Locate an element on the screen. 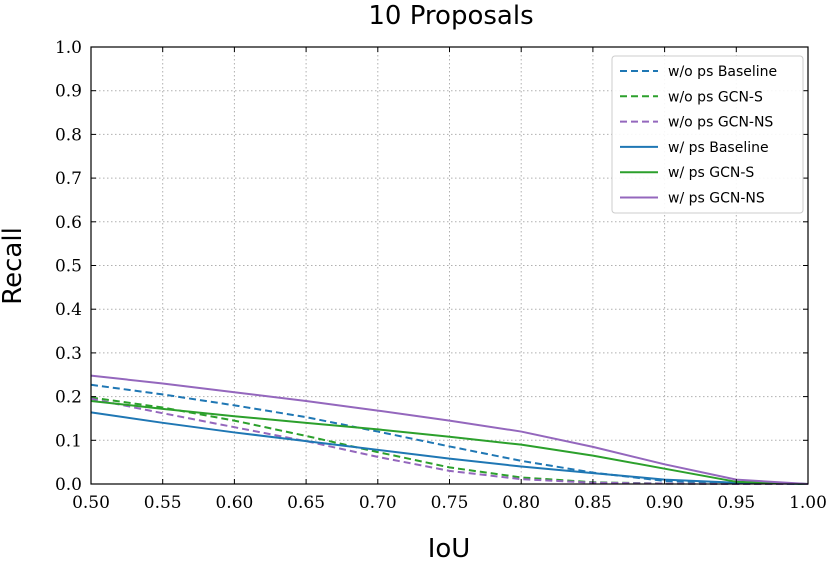 The height and width of the screenshot is (568, 830). legend-entry: w/o ps GCN-S is located at coordinates (715, 97).